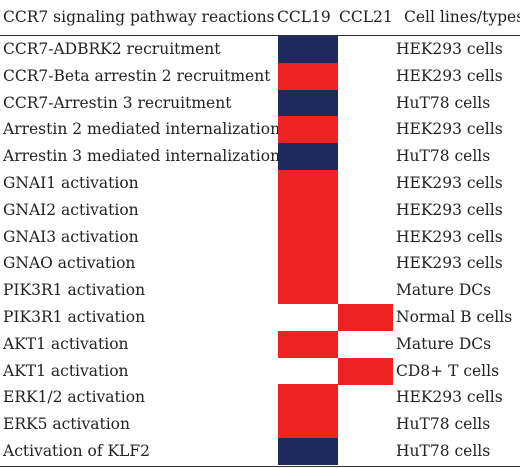 This screenshot has width=520, height=468. I want to click on reaction-label: GNAI1 activation, so click(71, 183).